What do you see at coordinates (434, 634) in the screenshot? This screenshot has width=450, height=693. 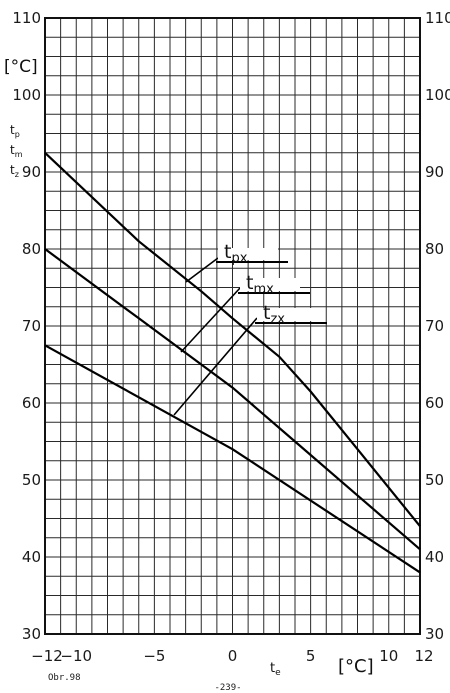 I see `y-tick-label-right: 30` at bounding box center [434, 634].